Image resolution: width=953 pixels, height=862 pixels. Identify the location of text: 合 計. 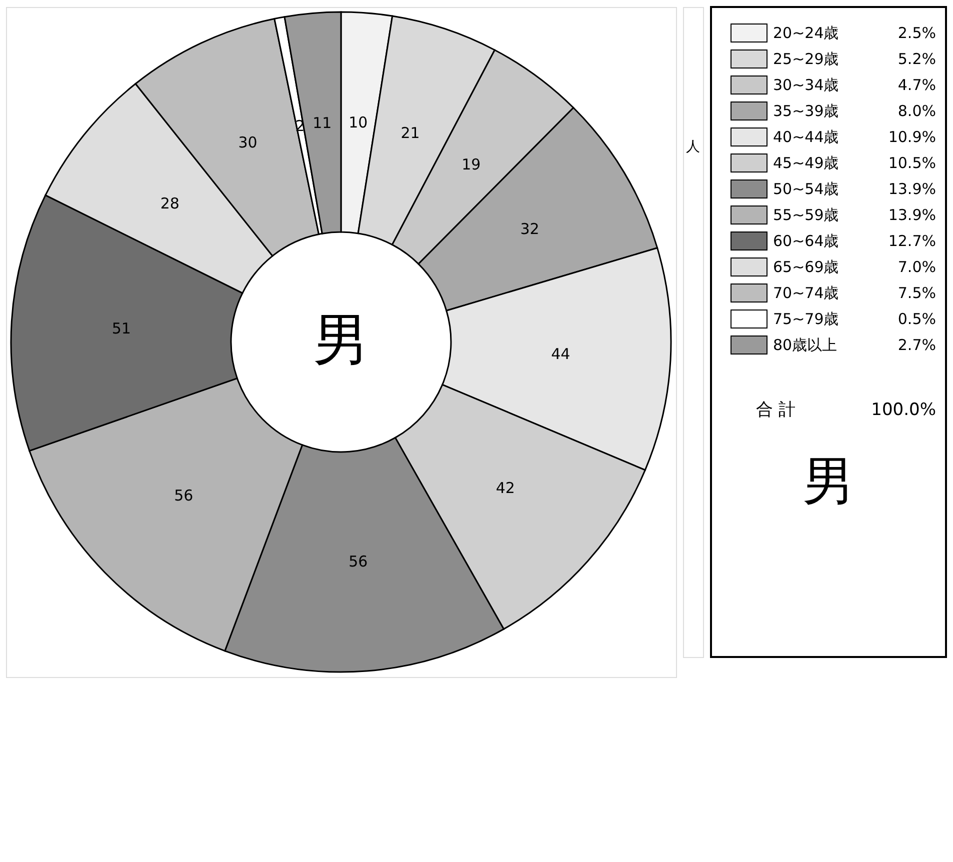
(776, 410).